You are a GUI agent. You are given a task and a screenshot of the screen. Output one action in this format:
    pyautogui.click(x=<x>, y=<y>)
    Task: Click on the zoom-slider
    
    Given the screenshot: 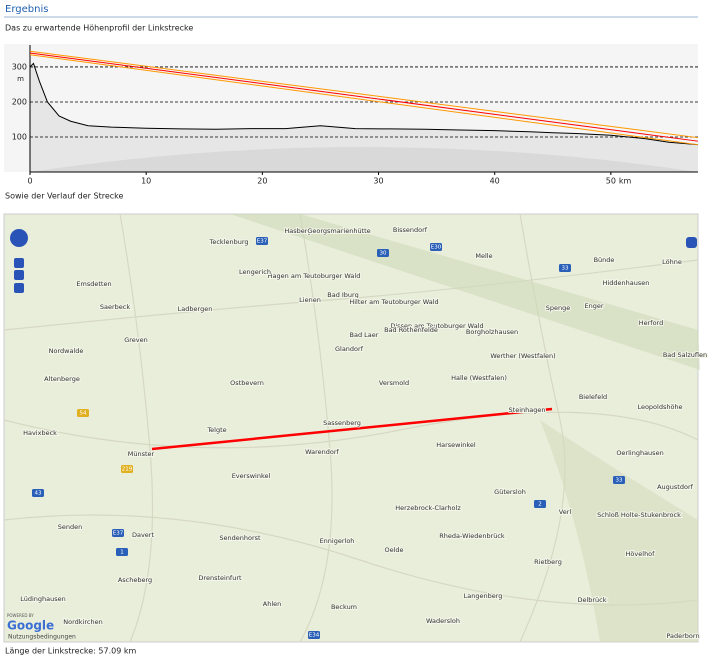 What is the action you would take?
    pyautogui.click(x=19, y=275)
    